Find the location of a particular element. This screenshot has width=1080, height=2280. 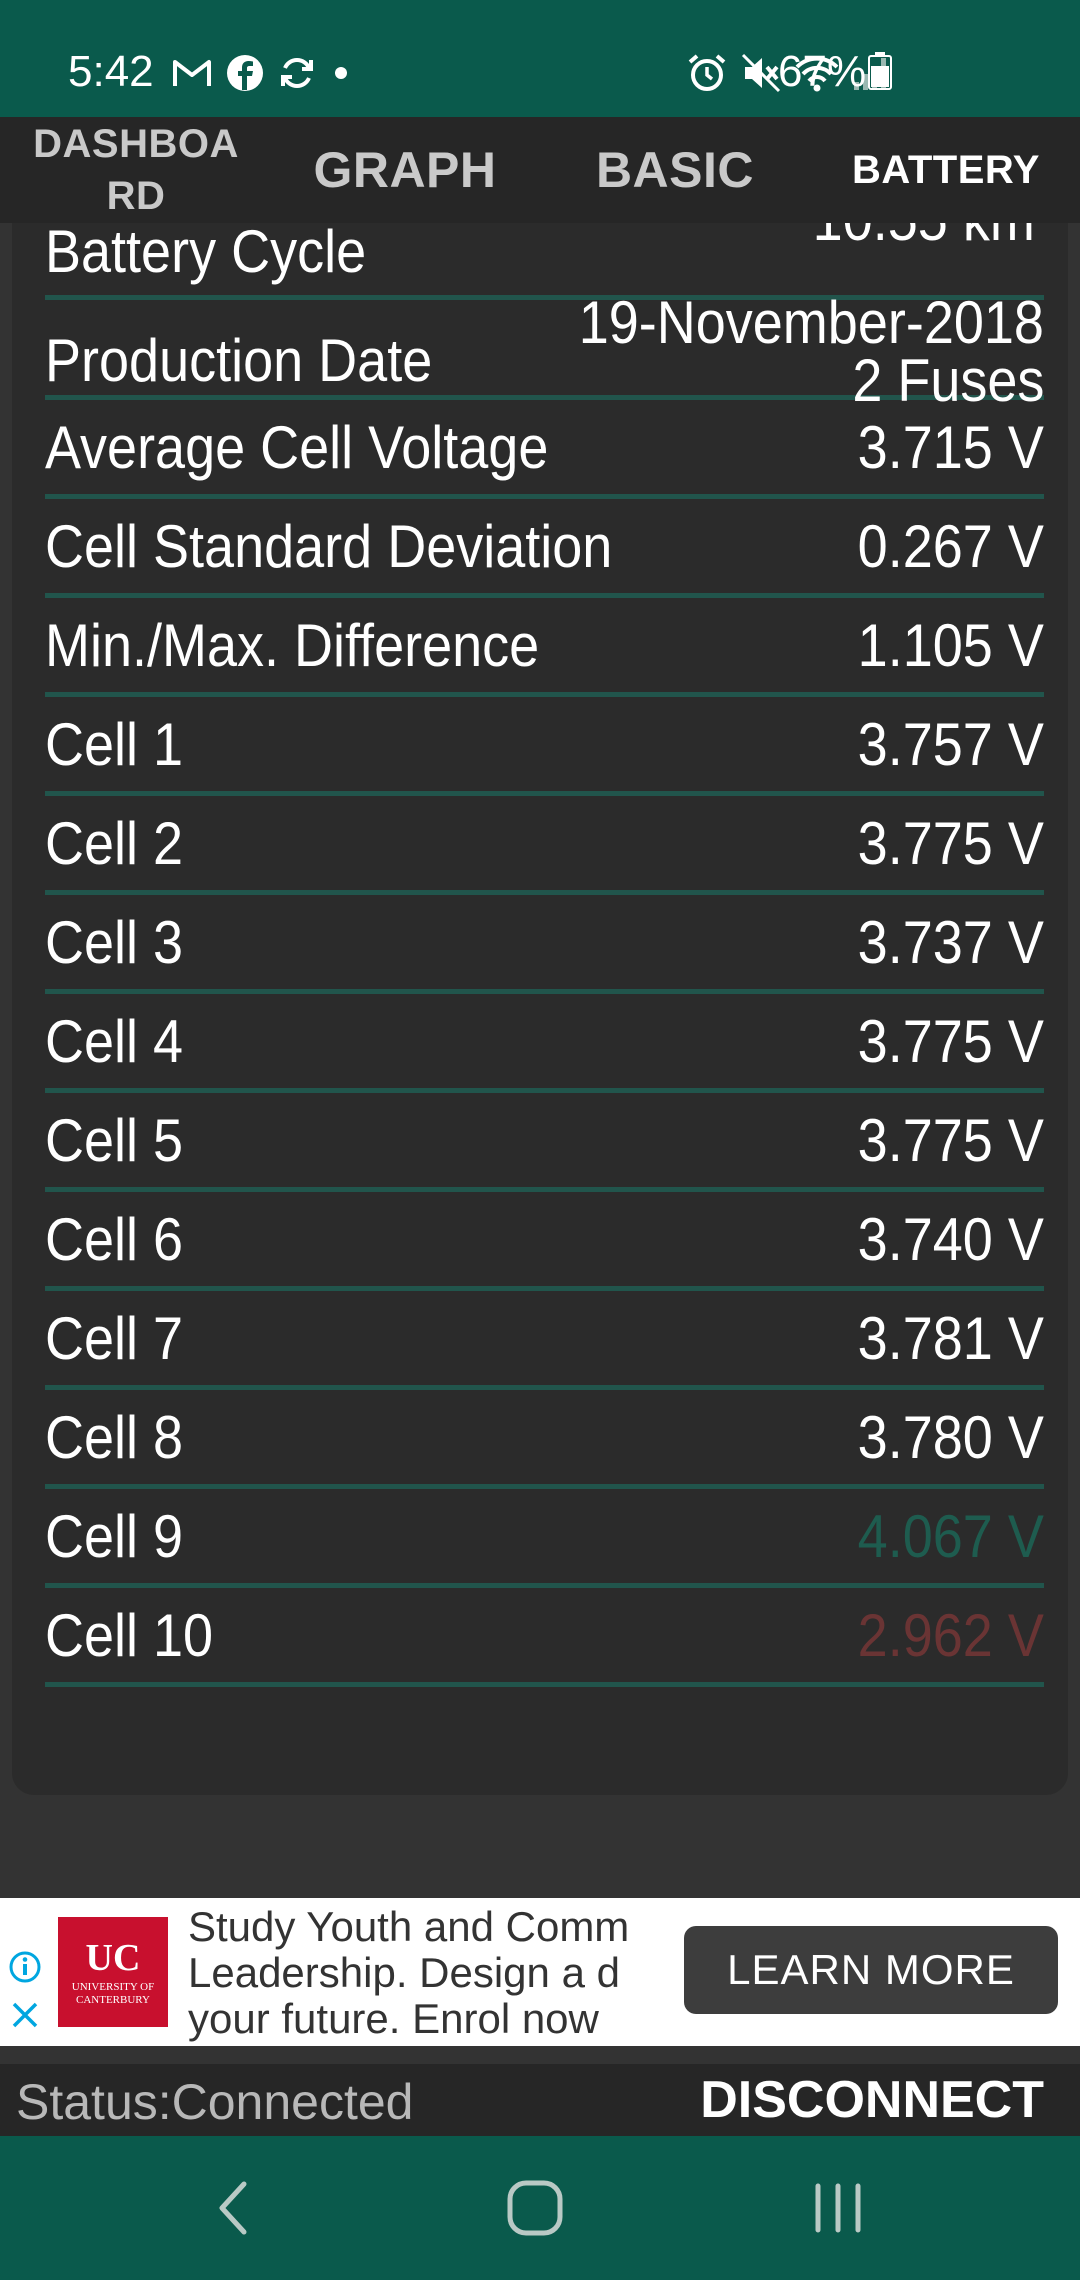

row-label: Battery Cycle is located at coordinates (206, 254).